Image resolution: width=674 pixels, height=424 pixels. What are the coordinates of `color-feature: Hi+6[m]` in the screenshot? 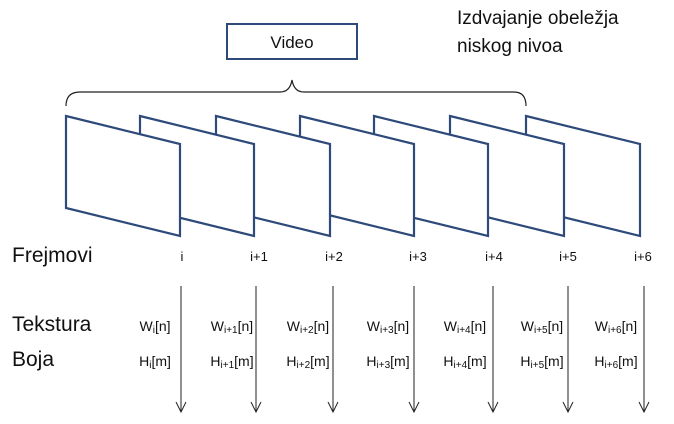 It's located at (615, 362).